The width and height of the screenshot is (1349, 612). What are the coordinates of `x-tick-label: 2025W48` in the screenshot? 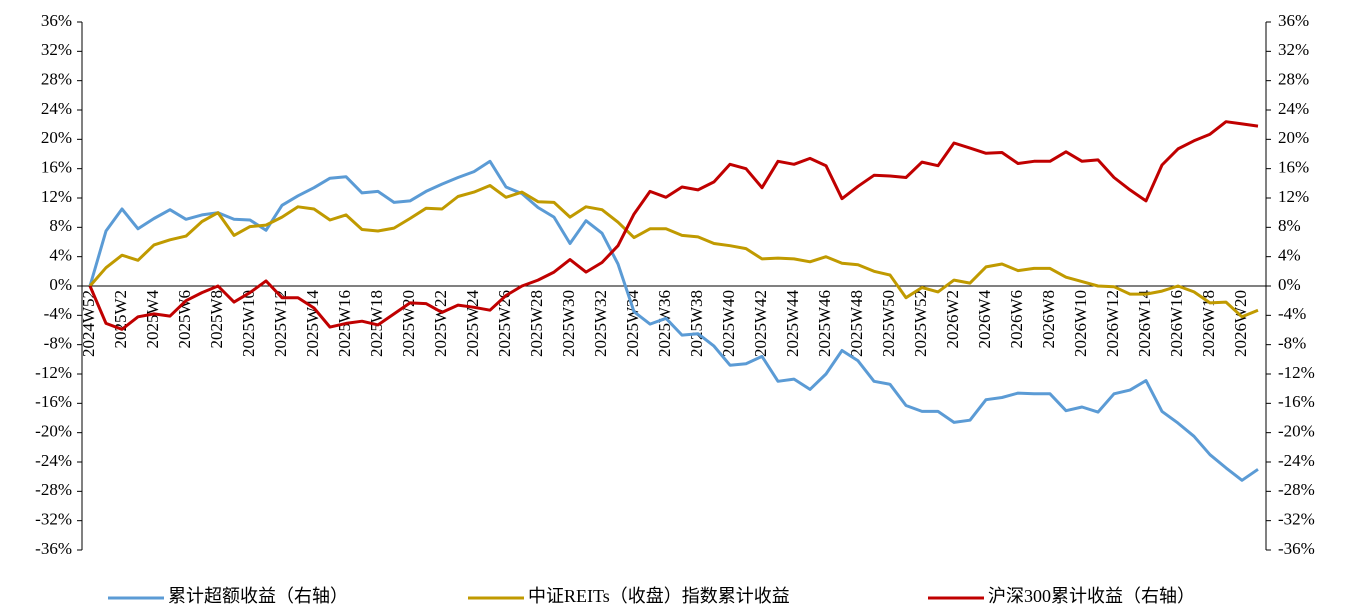 It's located at (856, 323).